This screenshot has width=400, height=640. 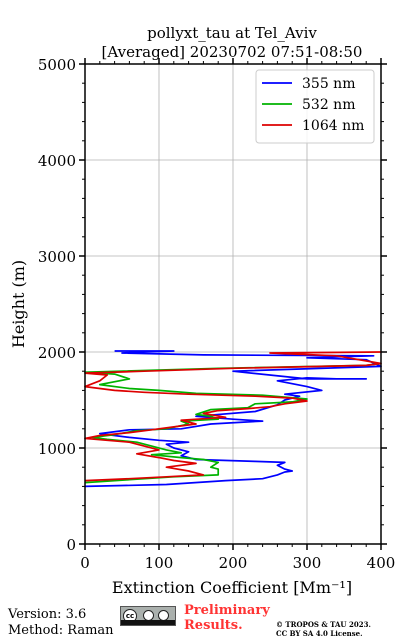 I want to click on chart-title: pollyxt_tau at Tel_Aviv, so click(x=232, y=33).